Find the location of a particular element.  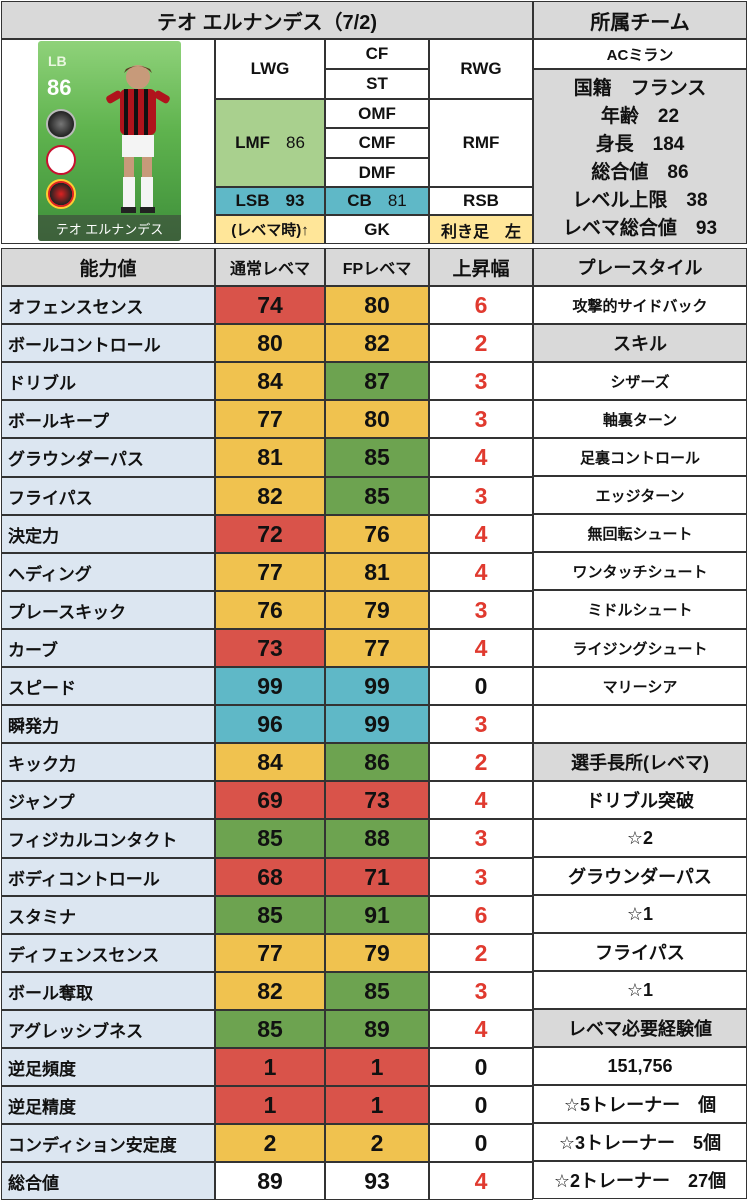

player-card: LB 86 テオ エルナンデス is located at coordinates (109, 141).